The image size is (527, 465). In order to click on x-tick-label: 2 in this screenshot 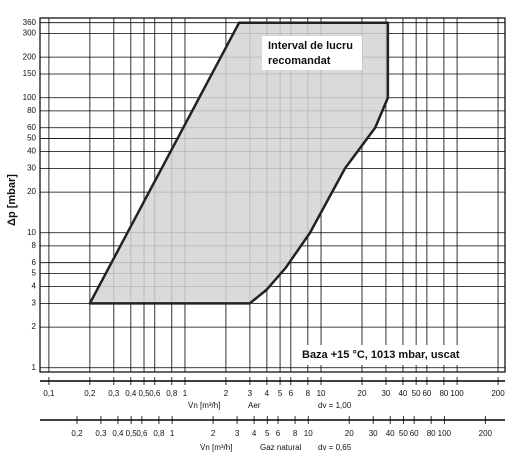, I will do `click(226, 393)`.